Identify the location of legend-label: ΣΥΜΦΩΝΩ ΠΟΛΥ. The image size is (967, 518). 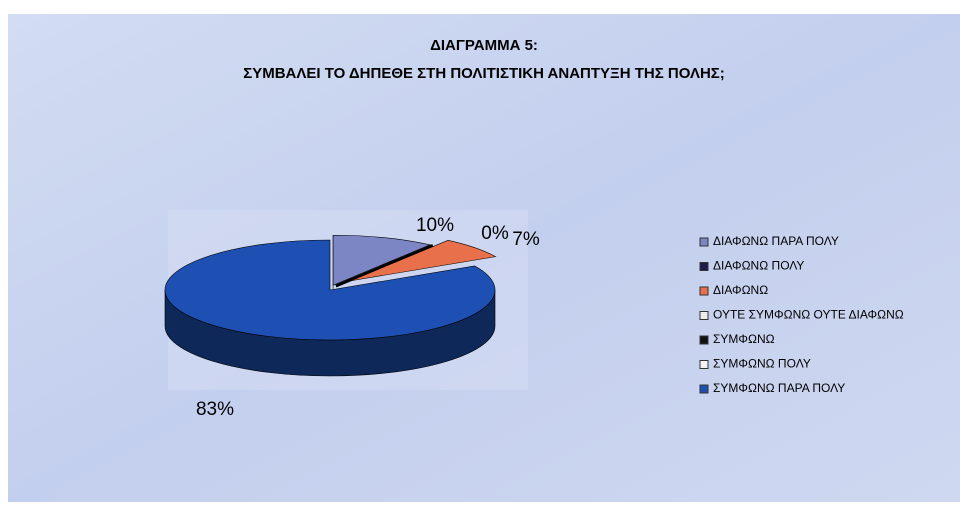
(762, 364).